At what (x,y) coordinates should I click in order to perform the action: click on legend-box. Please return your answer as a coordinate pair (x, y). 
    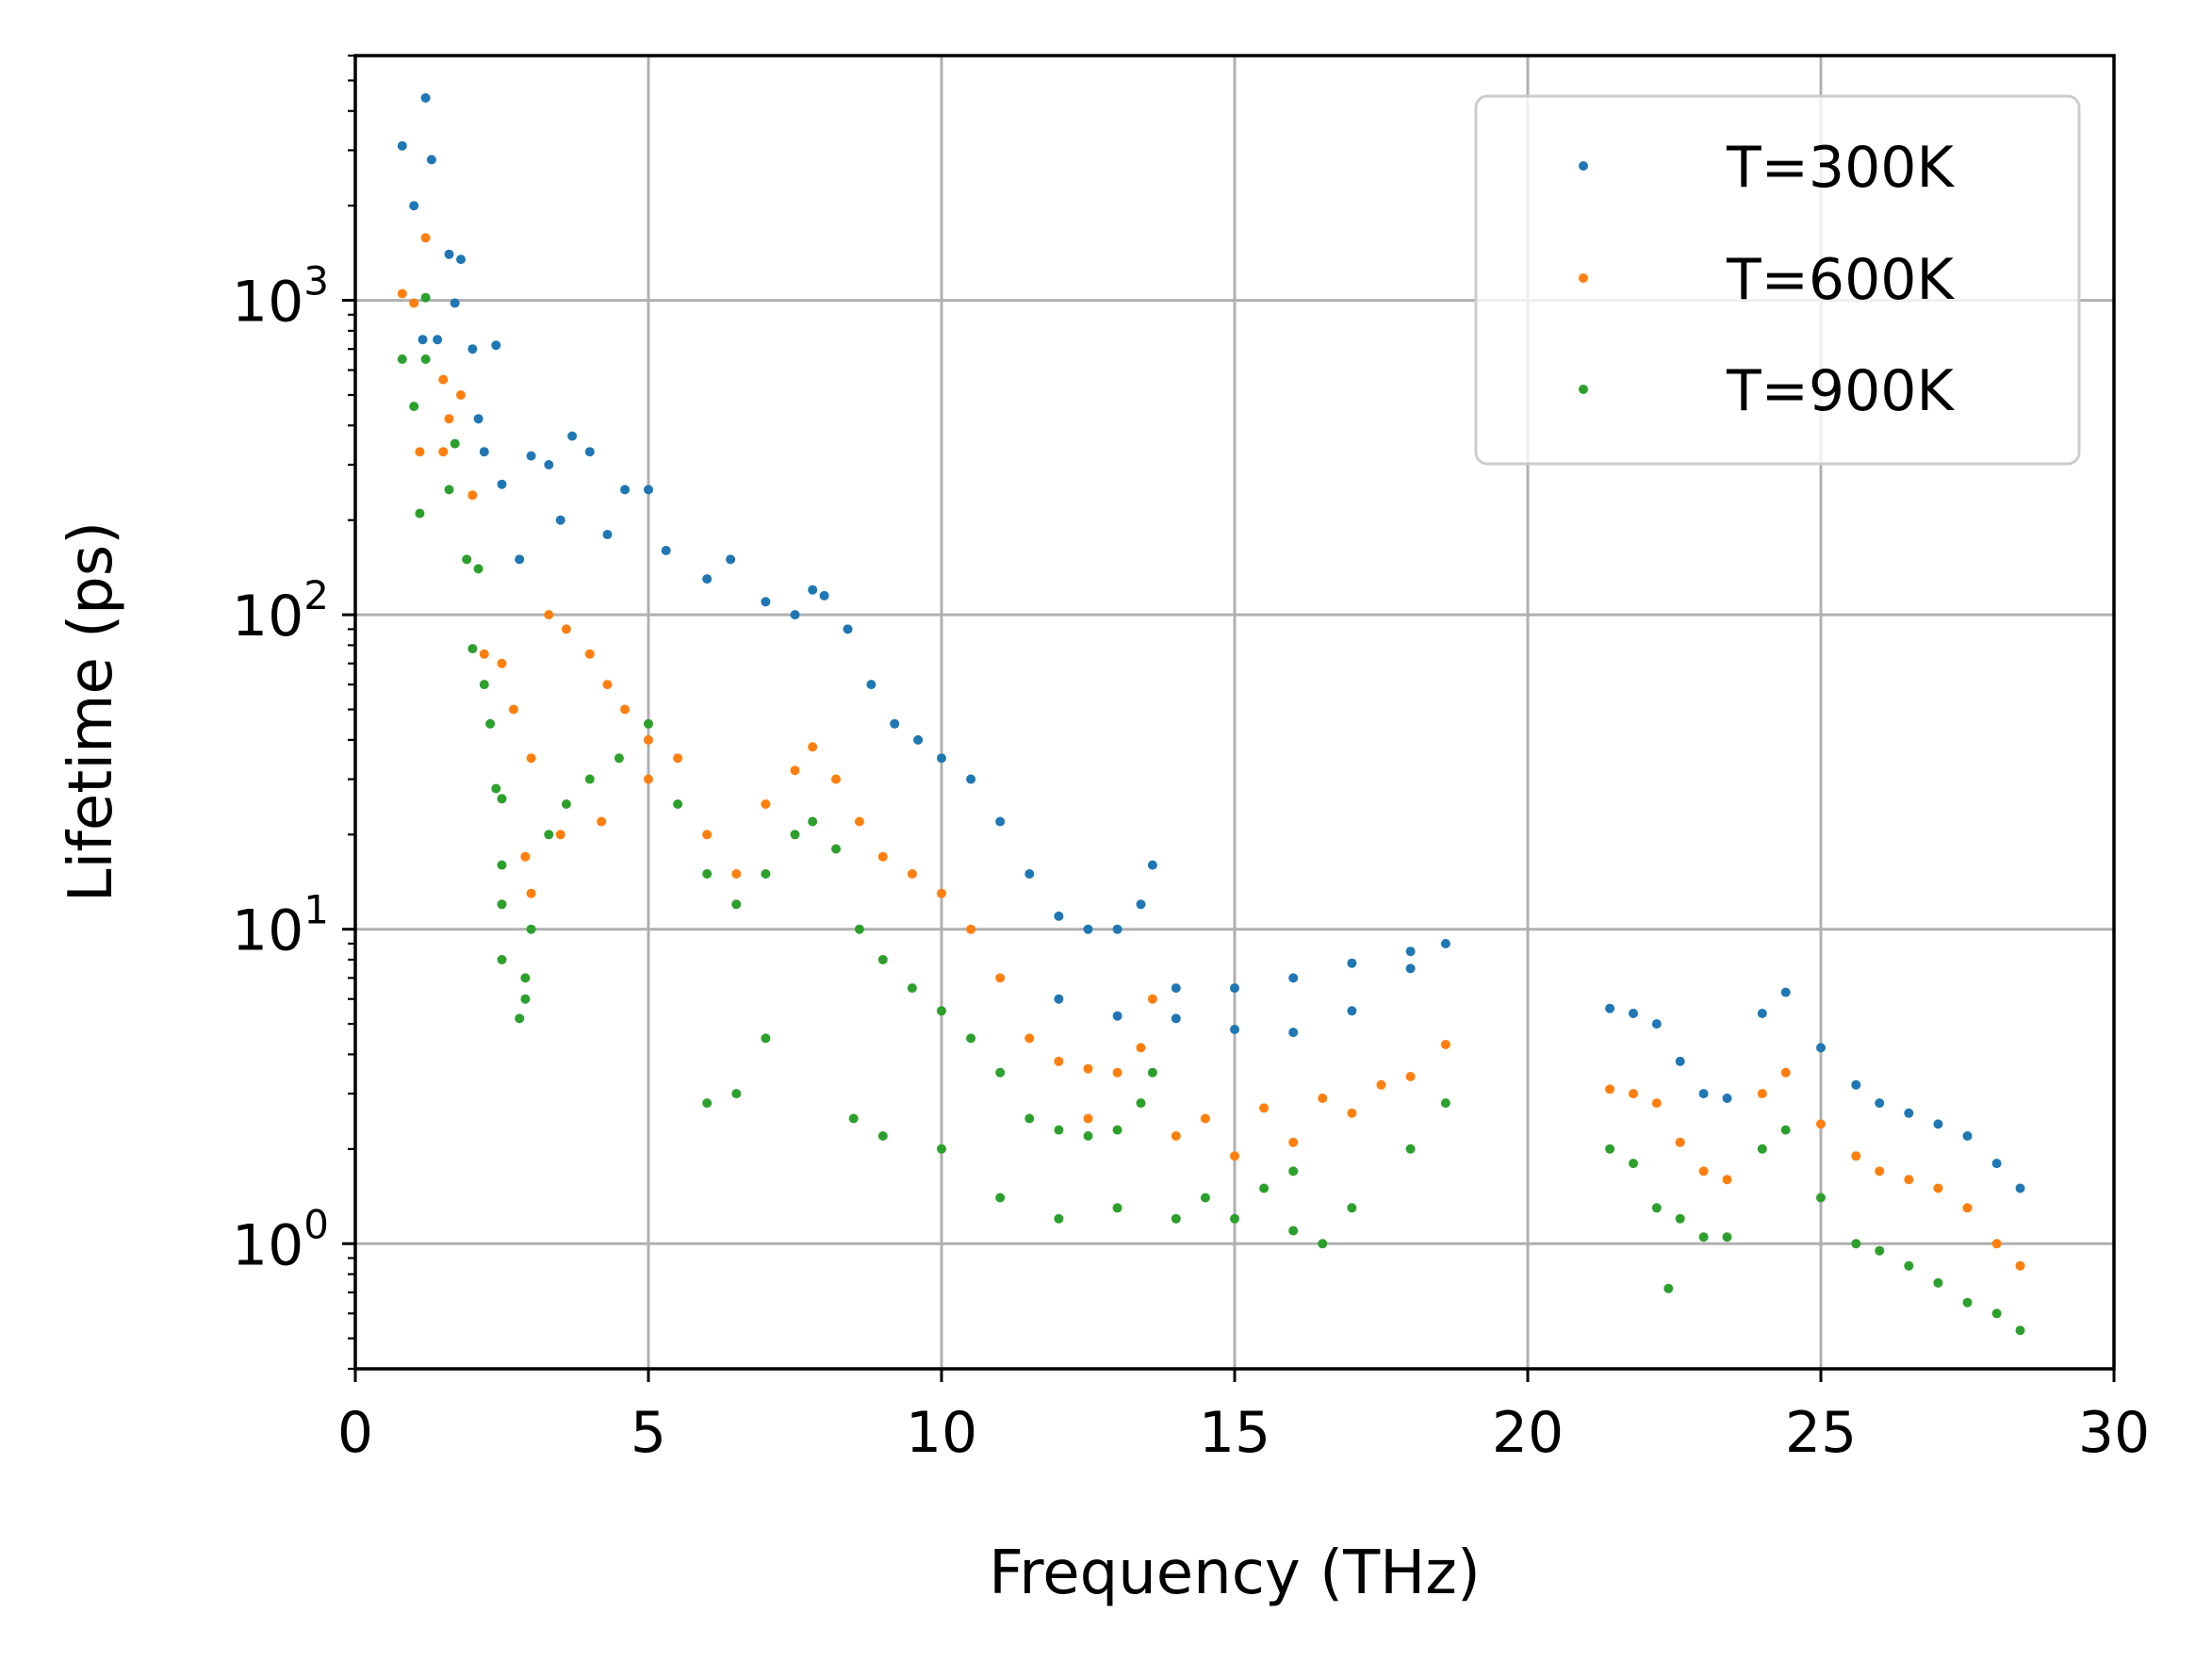
    Looking at the image, I should click on (1777, 280).